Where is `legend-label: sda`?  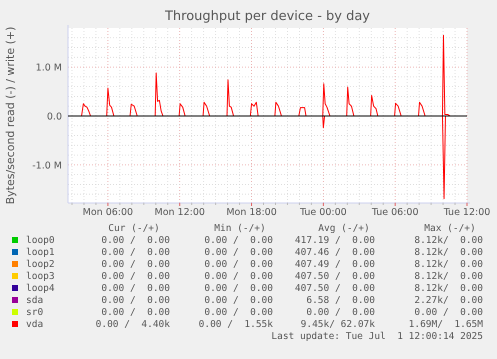
legend-label: sda is located at coordinates (35, 300).